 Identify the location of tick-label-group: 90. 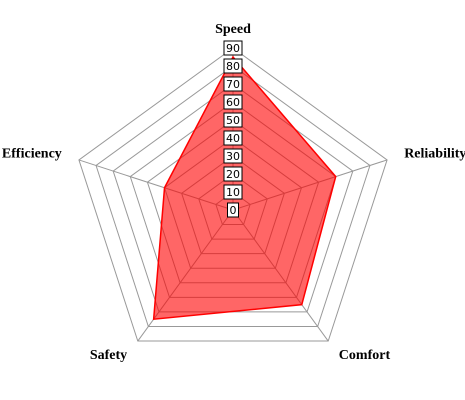
(233, 48).